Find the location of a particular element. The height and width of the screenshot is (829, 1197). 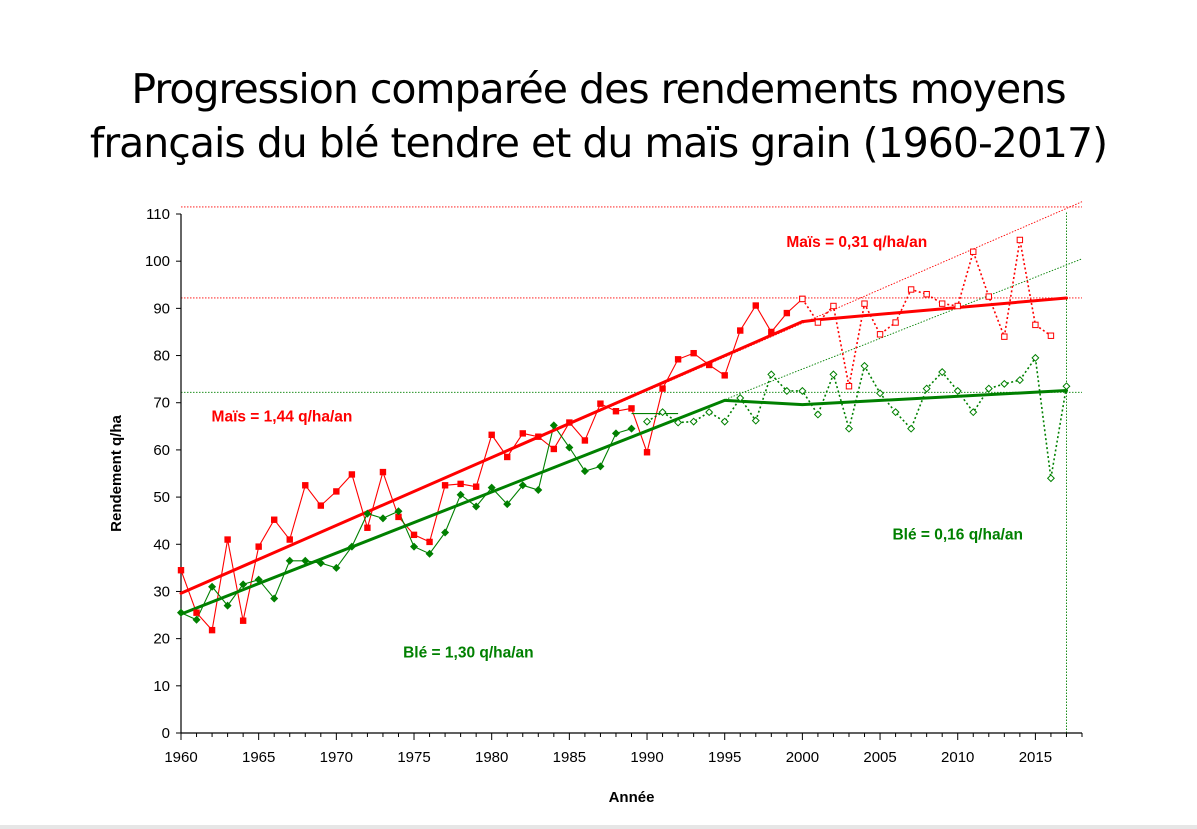

x-tick-label: 2000 is located at coordinates (802, 757).